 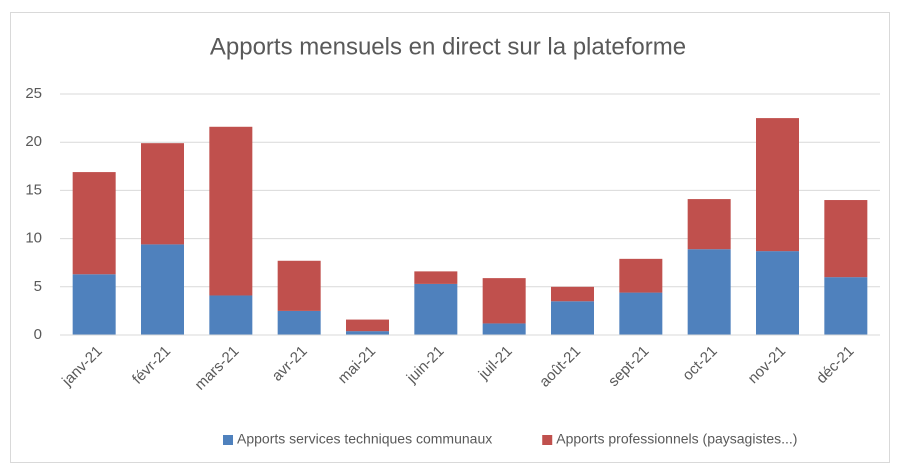 What do you see at coordinates (38, 286) in the screenshot?
I see `y-tick-label: 5` at bounding box center [38, 286].